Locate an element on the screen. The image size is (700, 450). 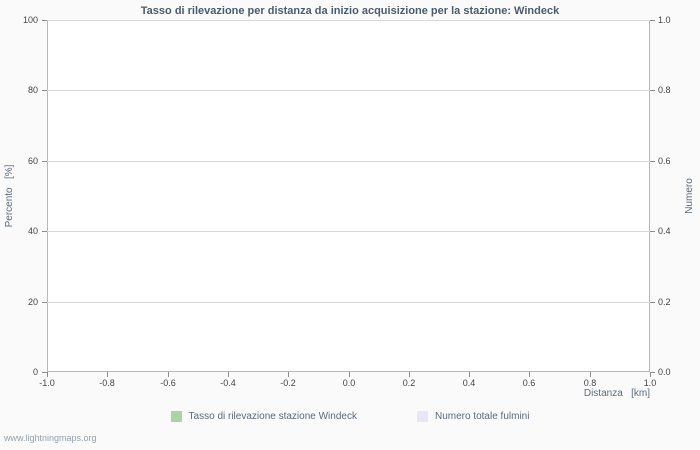
y-axis-label-right: Numero is located at coordinates (689, 196).